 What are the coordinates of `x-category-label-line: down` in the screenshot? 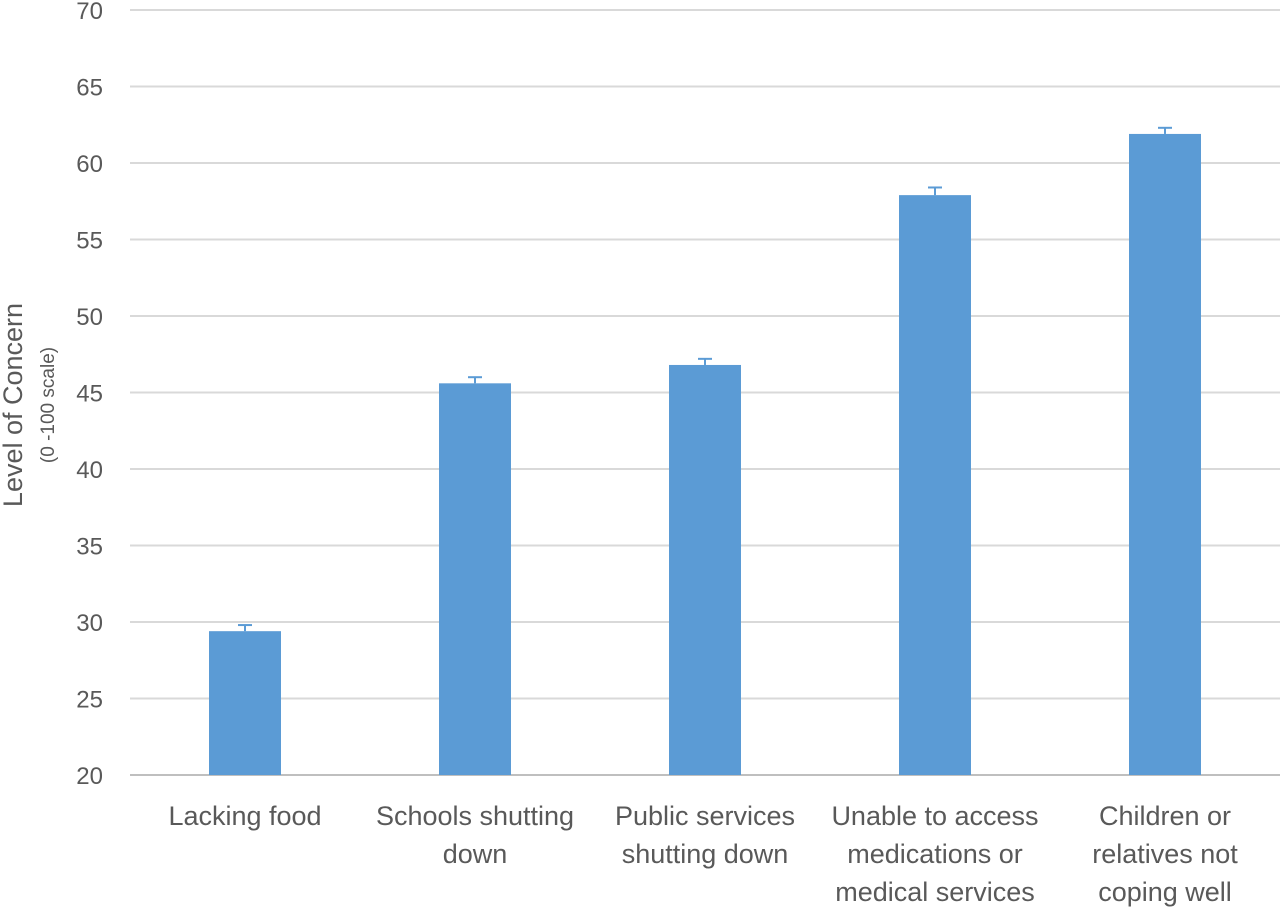 It's located at (475, 854).